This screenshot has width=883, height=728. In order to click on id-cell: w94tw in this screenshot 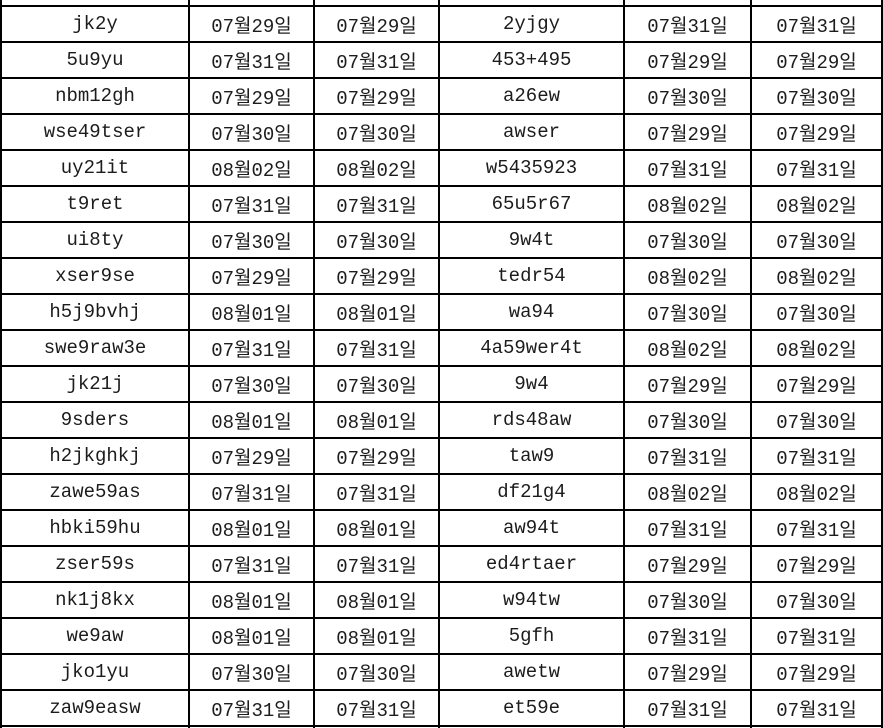, I will do `click(532, 601)`.